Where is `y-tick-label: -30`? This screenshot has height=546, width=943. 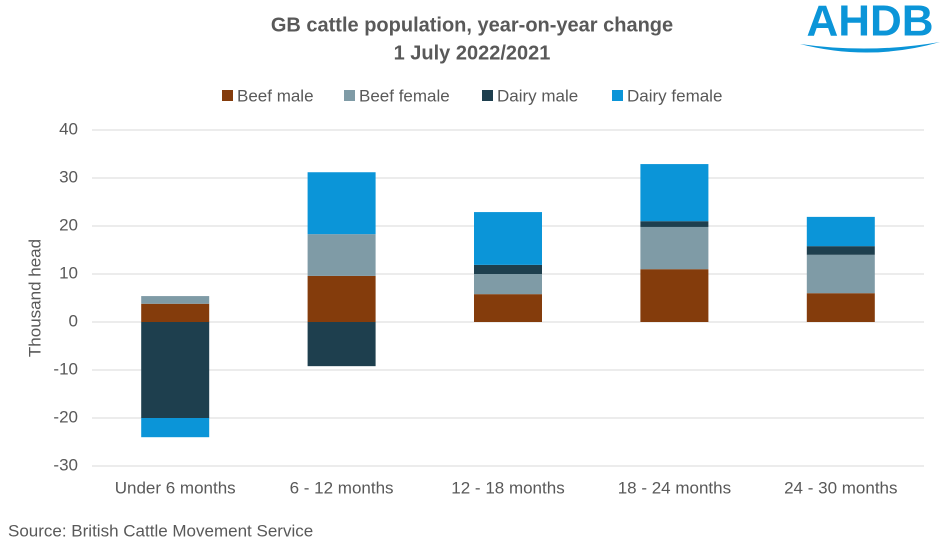
y-tick-label: -30 is located at coordinates (65, 464).